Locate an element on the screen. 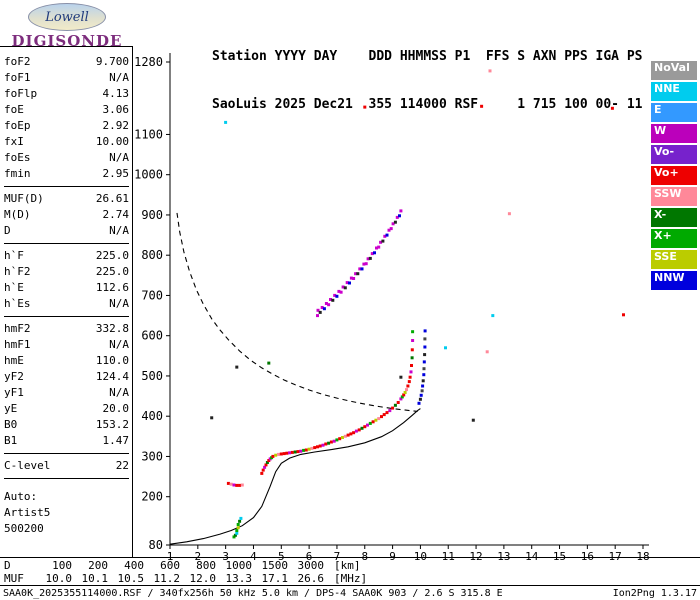  param-row-yf2: yF2 124.4 is located at coordinates (66, 377).